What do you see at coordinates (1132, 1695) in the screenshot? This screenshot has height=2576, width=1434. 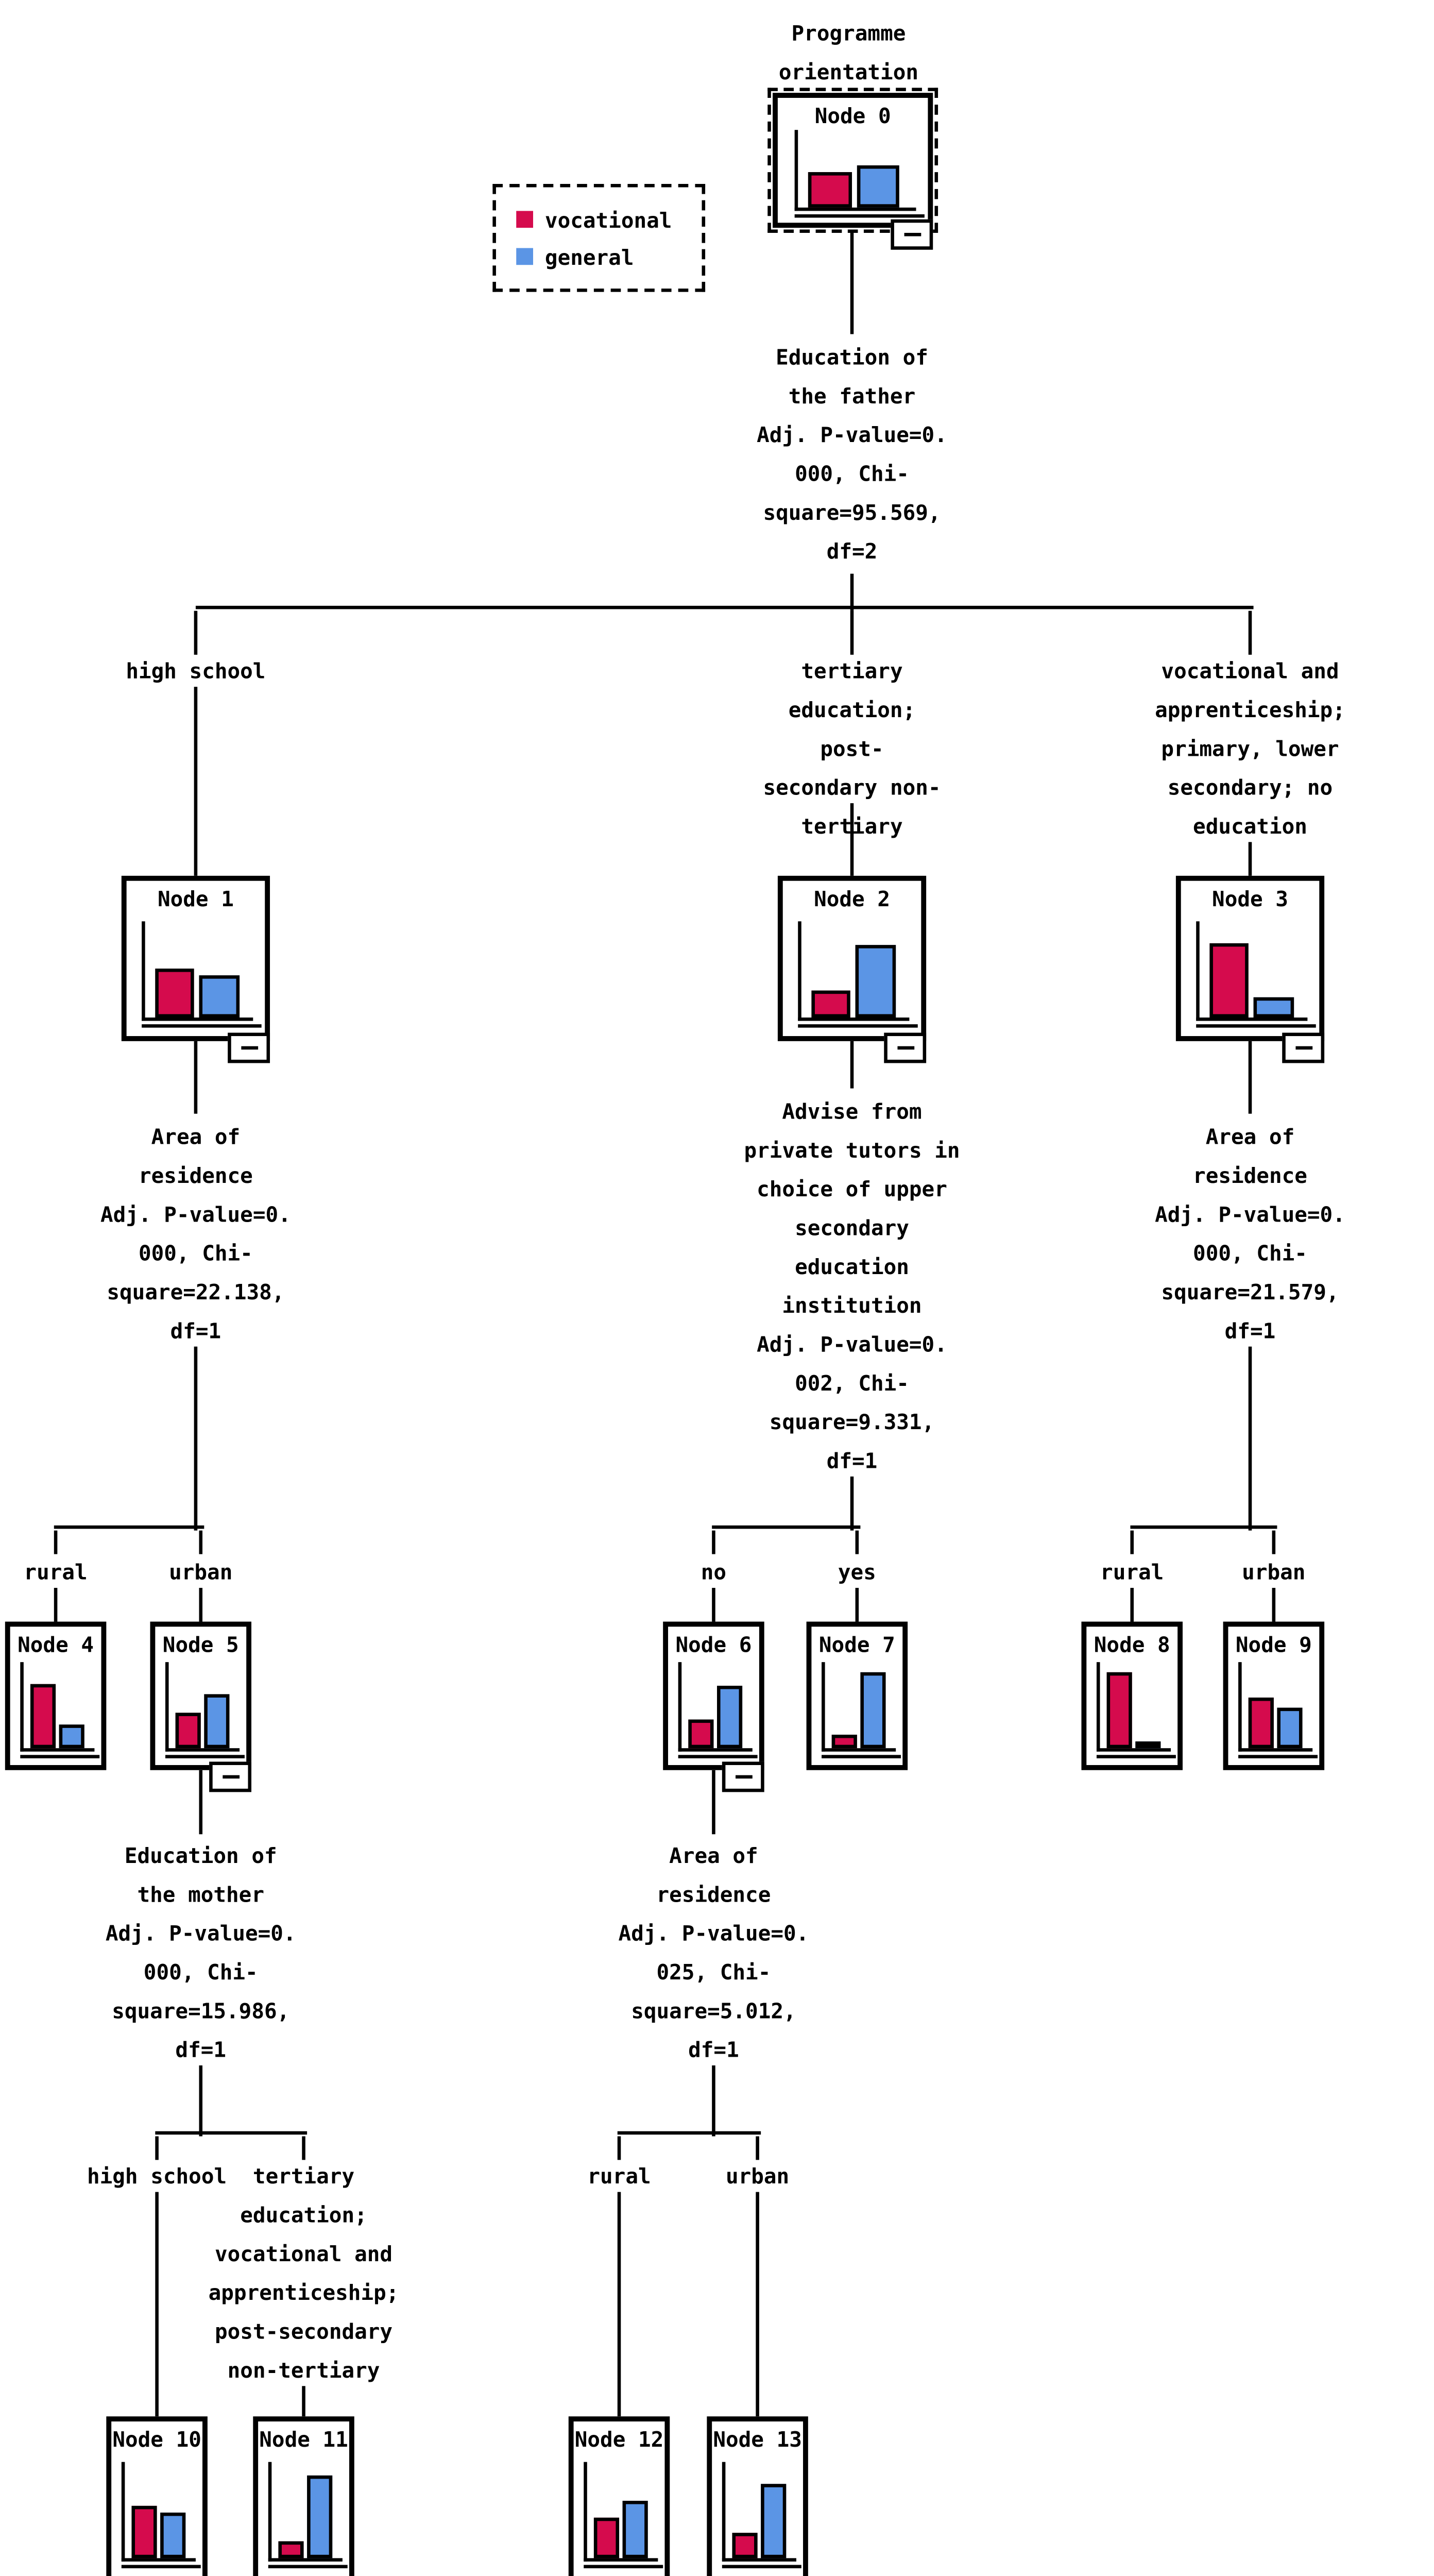 I see `node-8: Node 8` at bounding box center [1132, 1695].